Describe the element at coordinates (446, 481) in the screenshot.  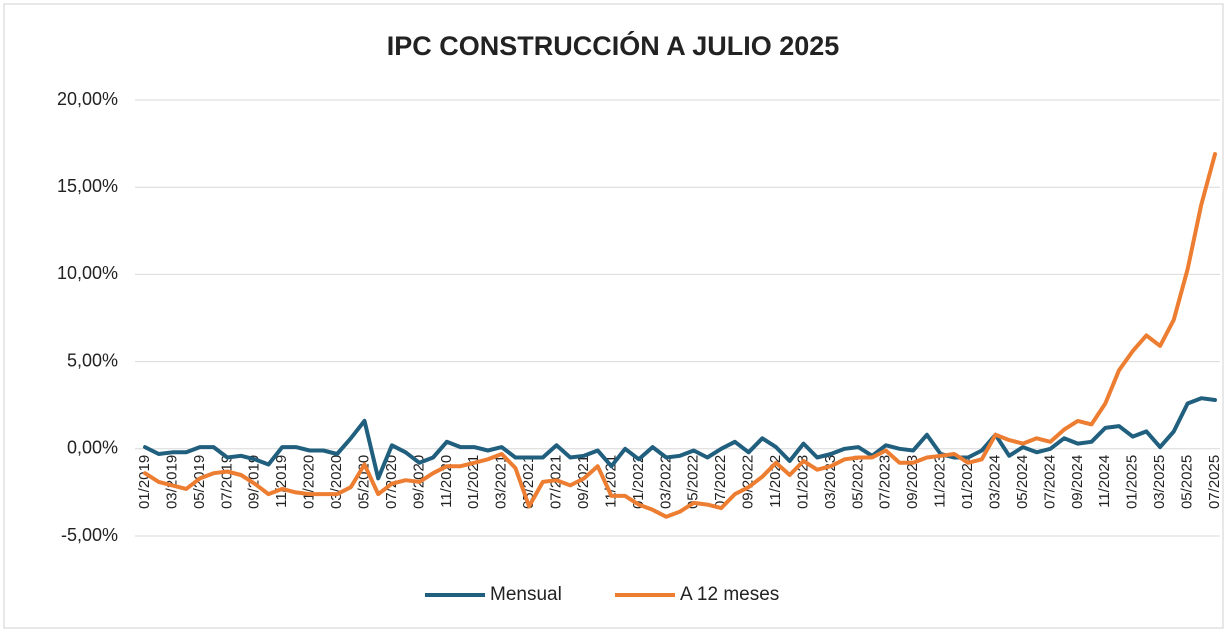
I see `x-tick-label: 11/2020` at that location.